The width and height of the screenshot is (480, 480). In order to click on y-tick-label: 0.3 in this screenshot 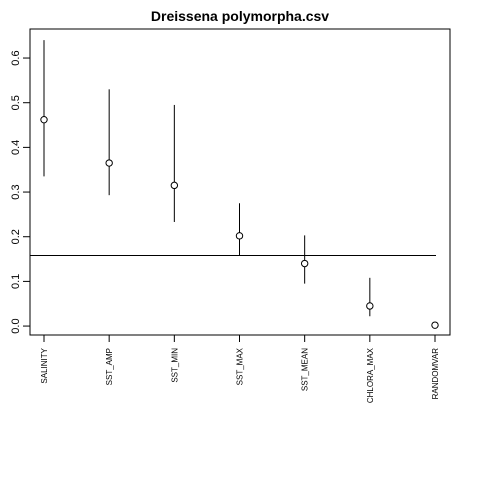, I will do `click(16, 191)`.